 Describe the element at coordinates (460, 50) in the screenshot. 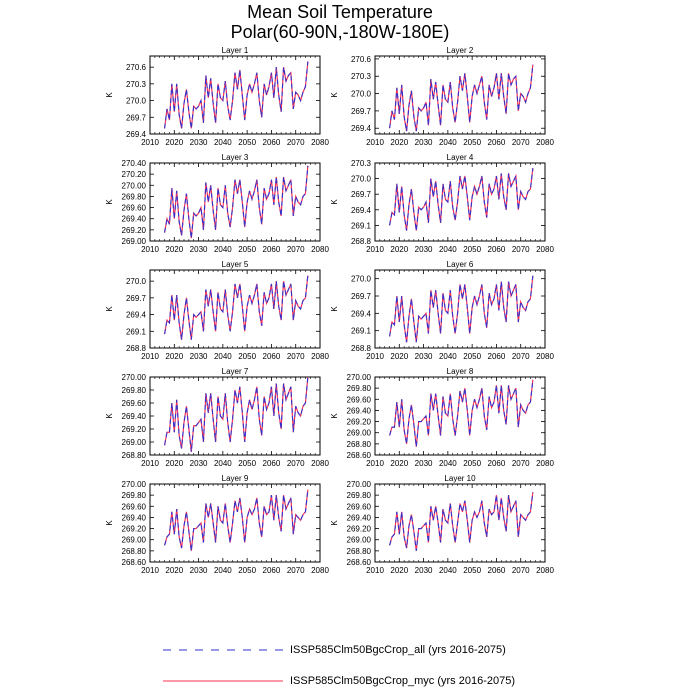

I see `panel-title: Layer 2` at that location.